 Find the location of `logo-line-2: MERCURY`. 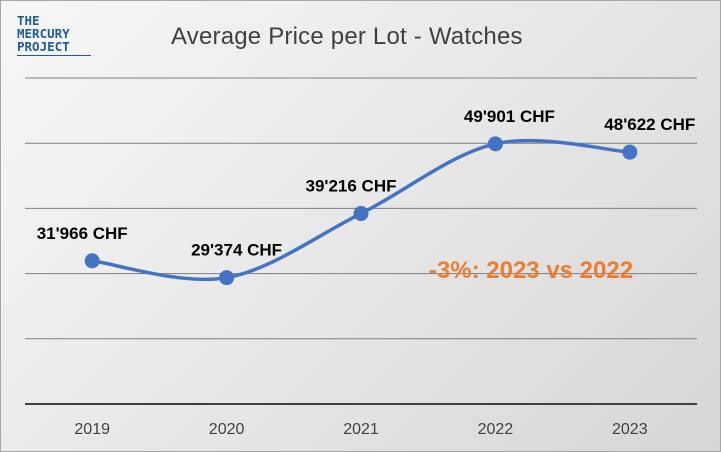

logo-line-2: MERCURY is located at coordinates (43, 33).